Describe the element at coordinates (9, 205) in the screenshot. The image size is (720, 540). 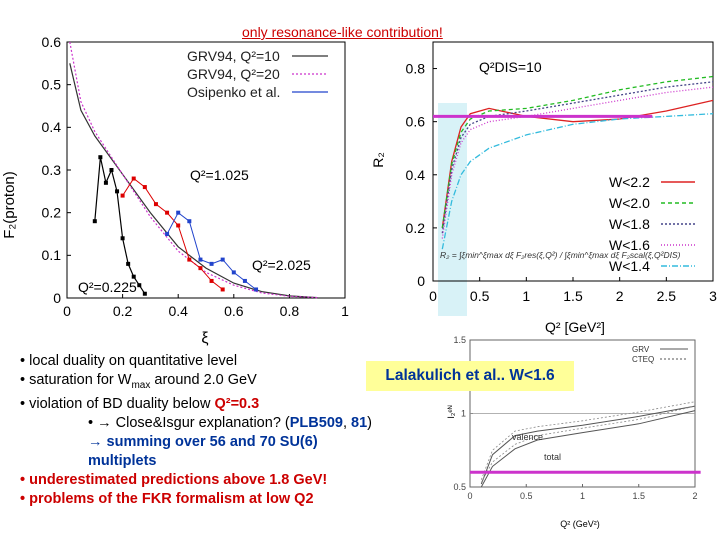
I see `chart1-ylabel: F₂(proton)` at that location.